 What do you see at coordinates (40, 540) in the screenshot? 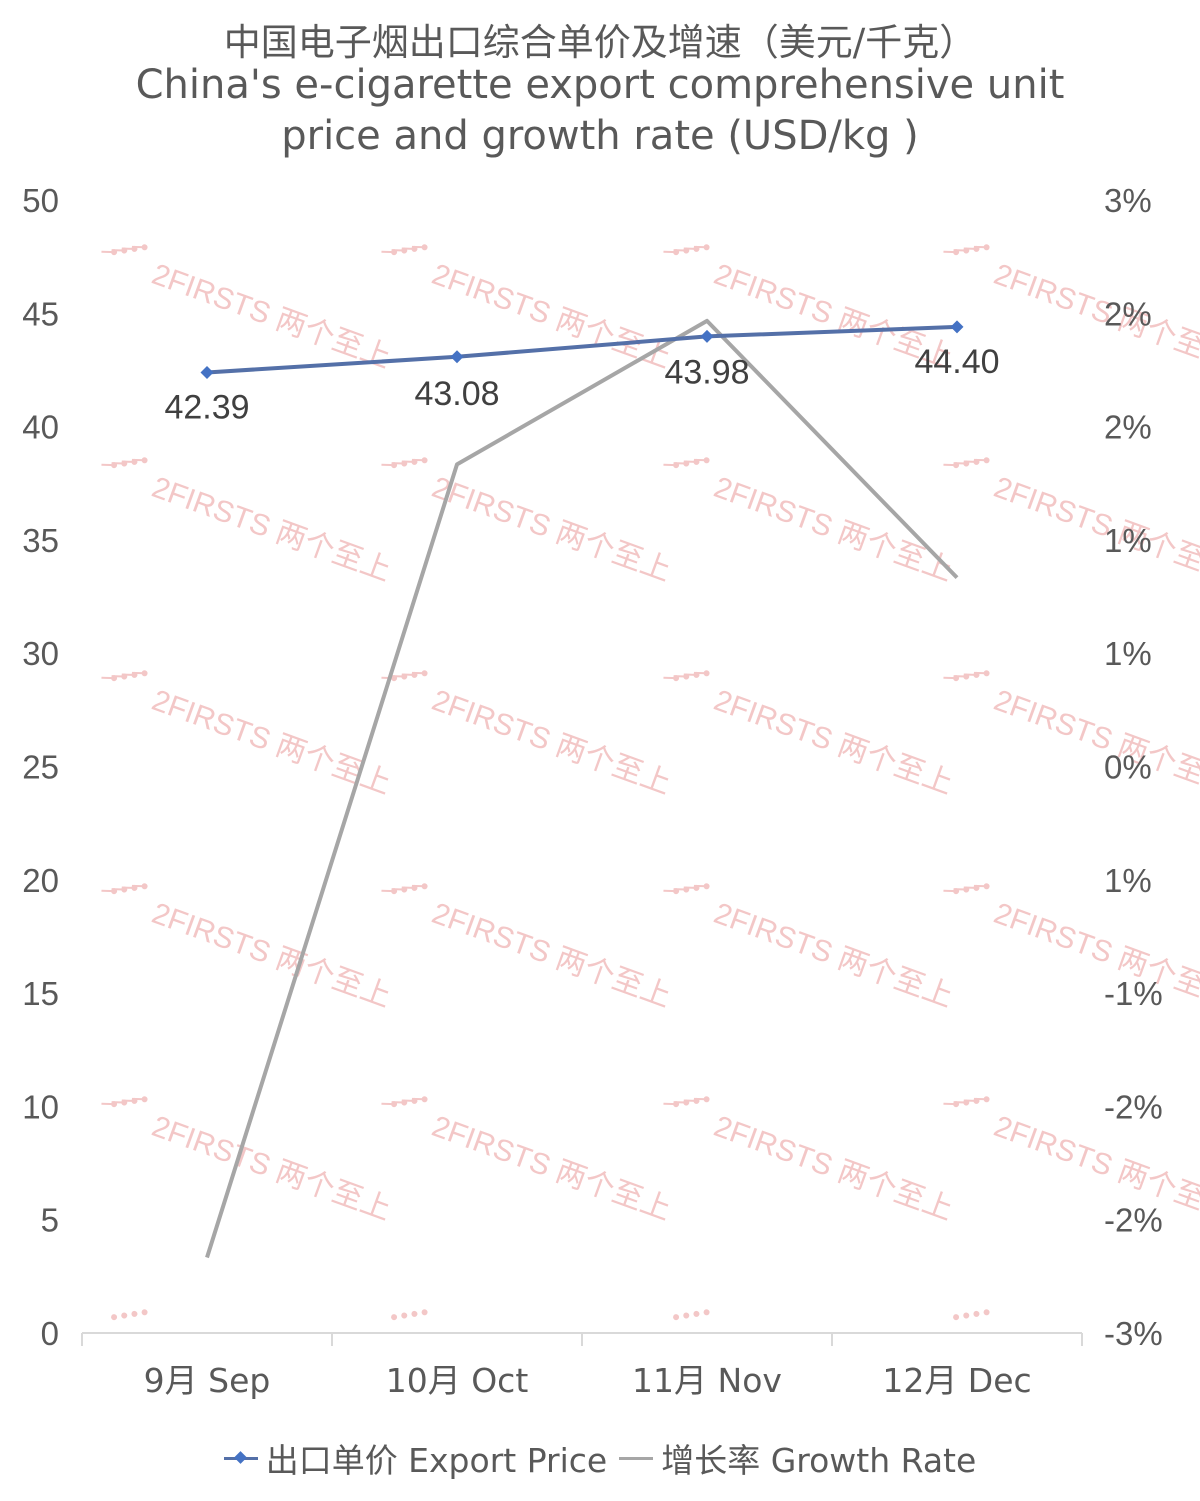
I see `y-left-tick-label: 35` at bounding box center [40, 540].